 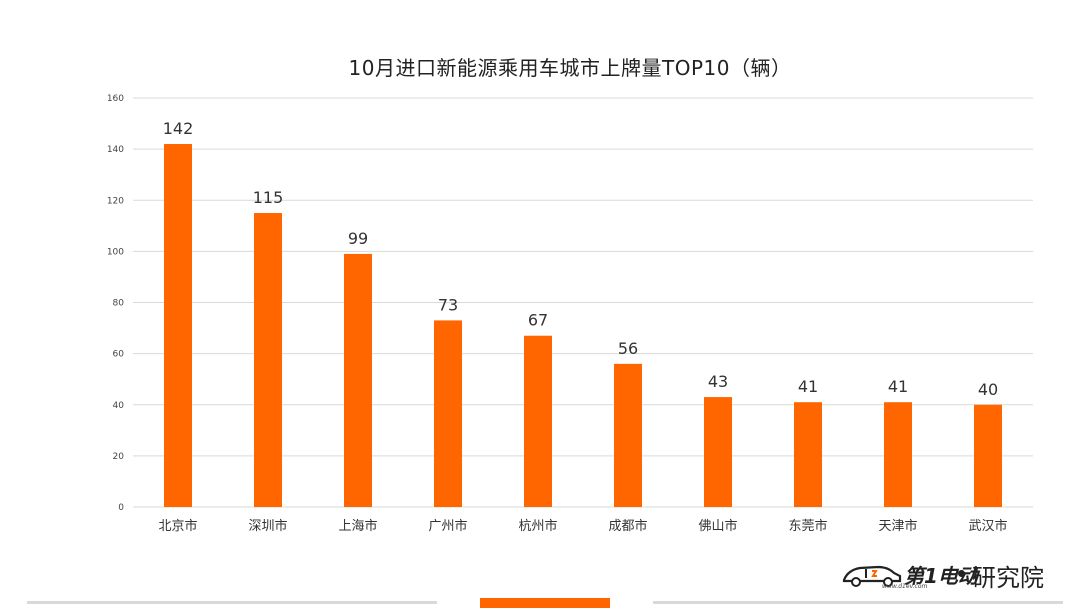 I want to click on brand-url: www.d1ev.com, so click(x=905, y=586).